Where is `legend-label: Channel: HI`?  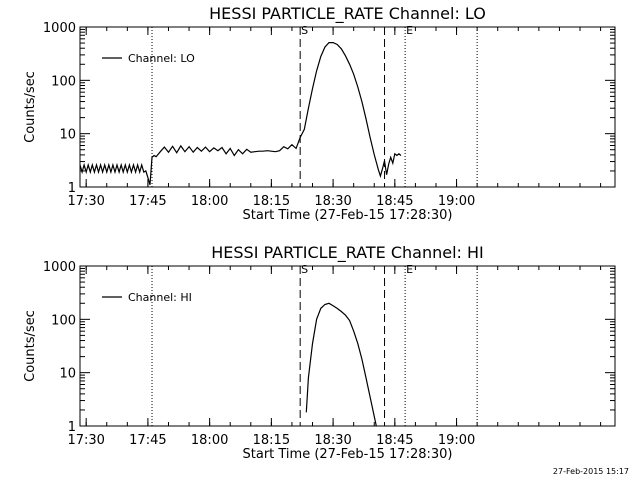 legend-label: Channel: HI is located at coordinates (160, 297).